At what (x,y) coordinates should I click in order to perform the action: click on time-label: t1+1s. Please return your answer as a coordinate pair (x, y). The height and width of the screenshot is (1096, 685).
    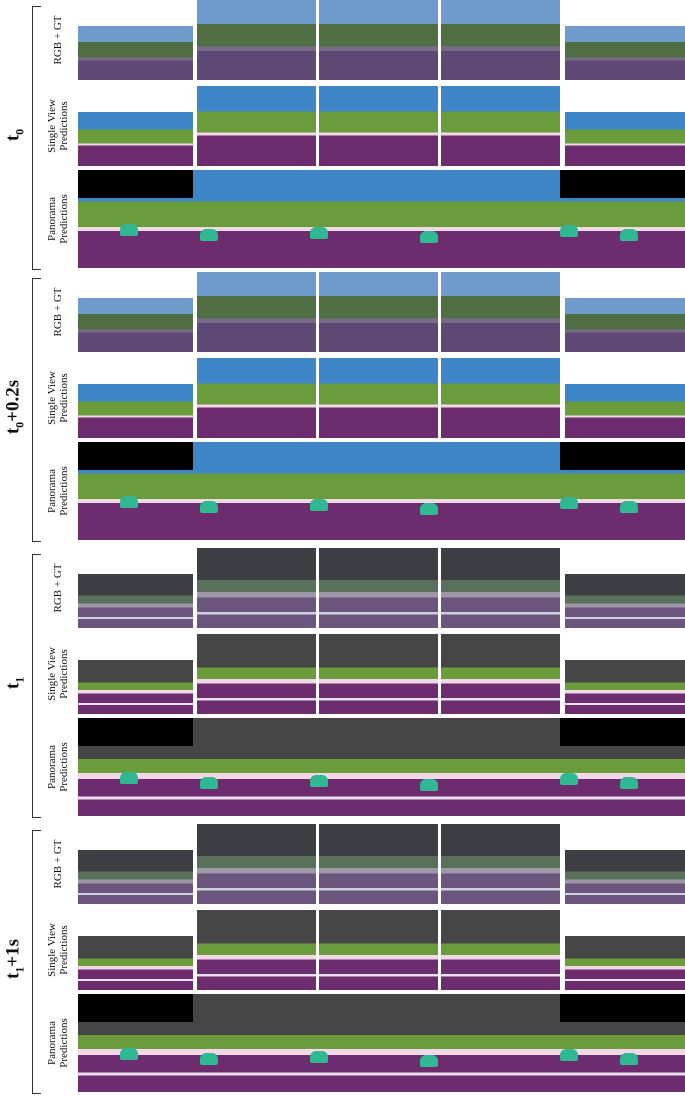
    Looking at the image, I should click on (15, 959).